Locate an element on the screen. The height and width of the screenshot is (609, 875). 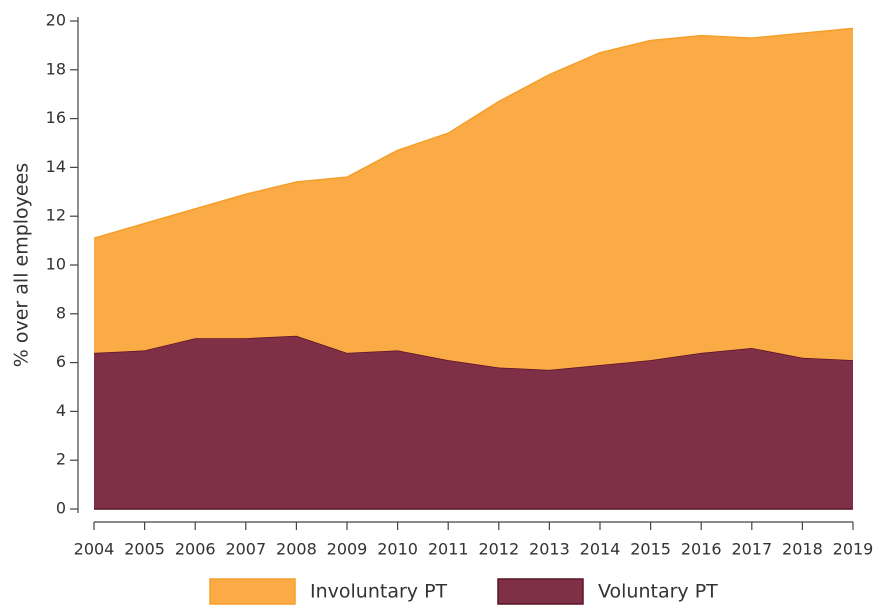
x-tick-label: 2018 is located at coordinates (802, 549).